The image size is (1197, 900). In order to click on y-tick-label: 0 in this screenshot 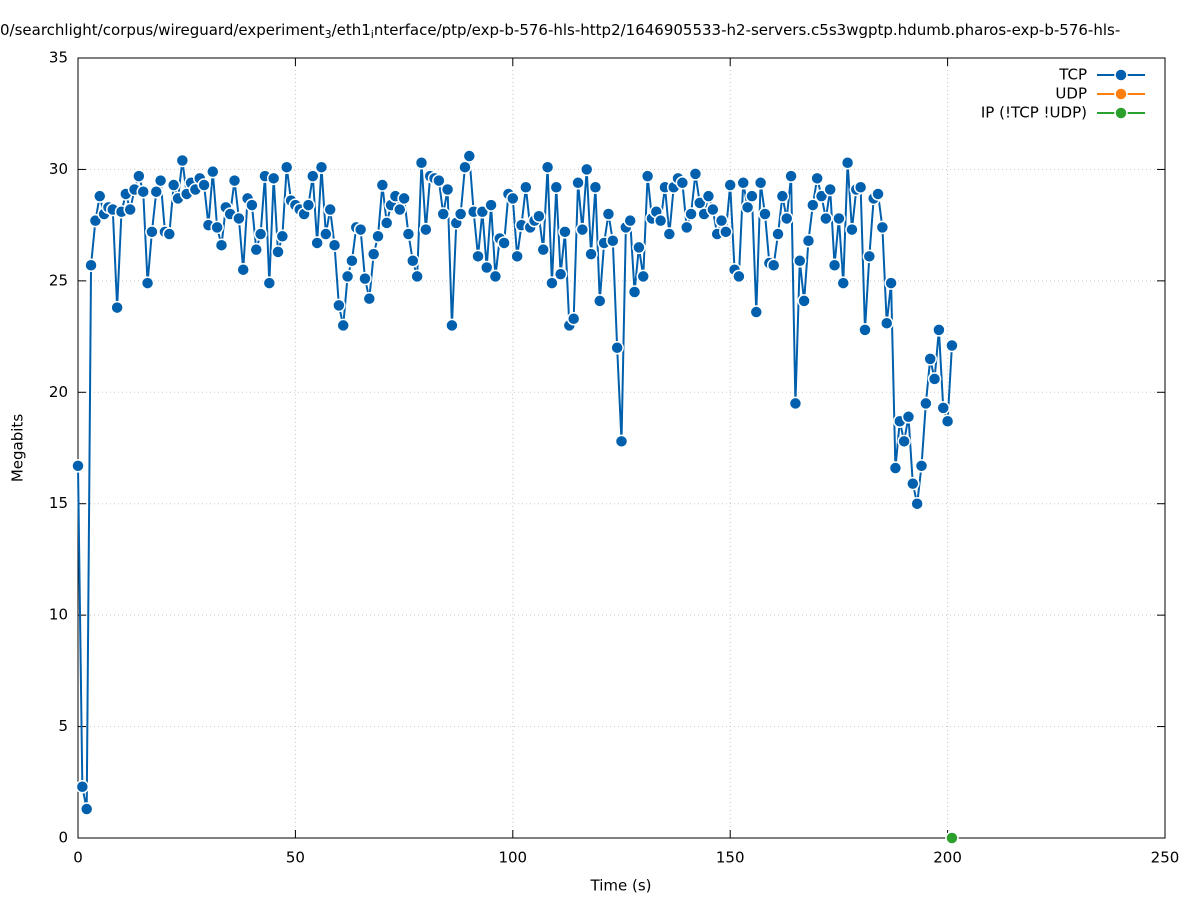, I will do `click(63, 838)`.